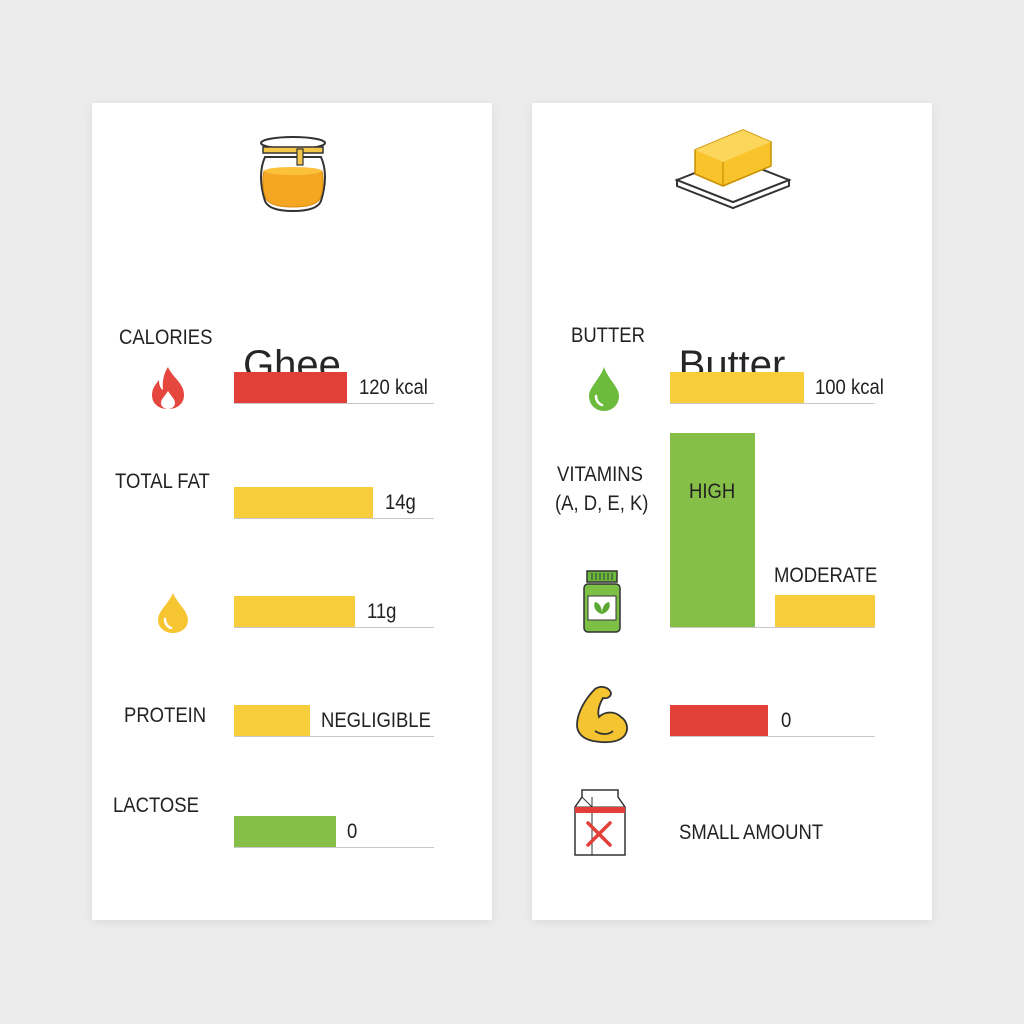 The image size is (1024, 1024). I want to click on green-drop-icon, so click(604, 389).